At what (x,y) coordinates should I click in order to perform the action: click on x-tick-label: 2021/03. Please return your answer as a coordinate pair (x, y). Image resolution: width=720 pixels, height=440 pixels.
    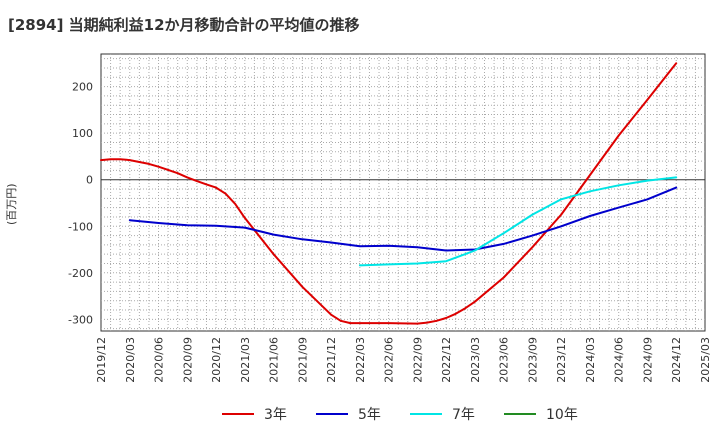
    Looking at the image, I should click on (245, 360).